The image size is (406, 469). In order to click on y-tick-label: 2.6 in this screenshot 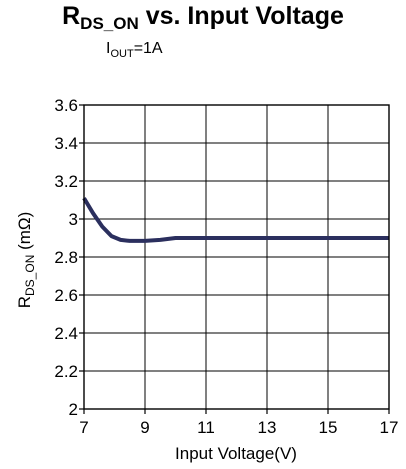, I will do `click(66, 295)`.